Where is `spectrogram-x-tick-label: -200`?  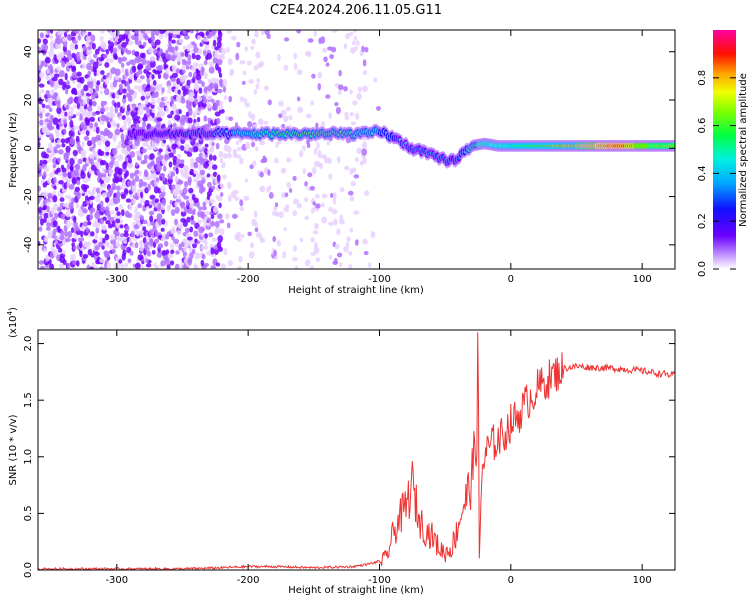 spectrogram-x-tick-label: -200 is located at coordinates (248, 279).